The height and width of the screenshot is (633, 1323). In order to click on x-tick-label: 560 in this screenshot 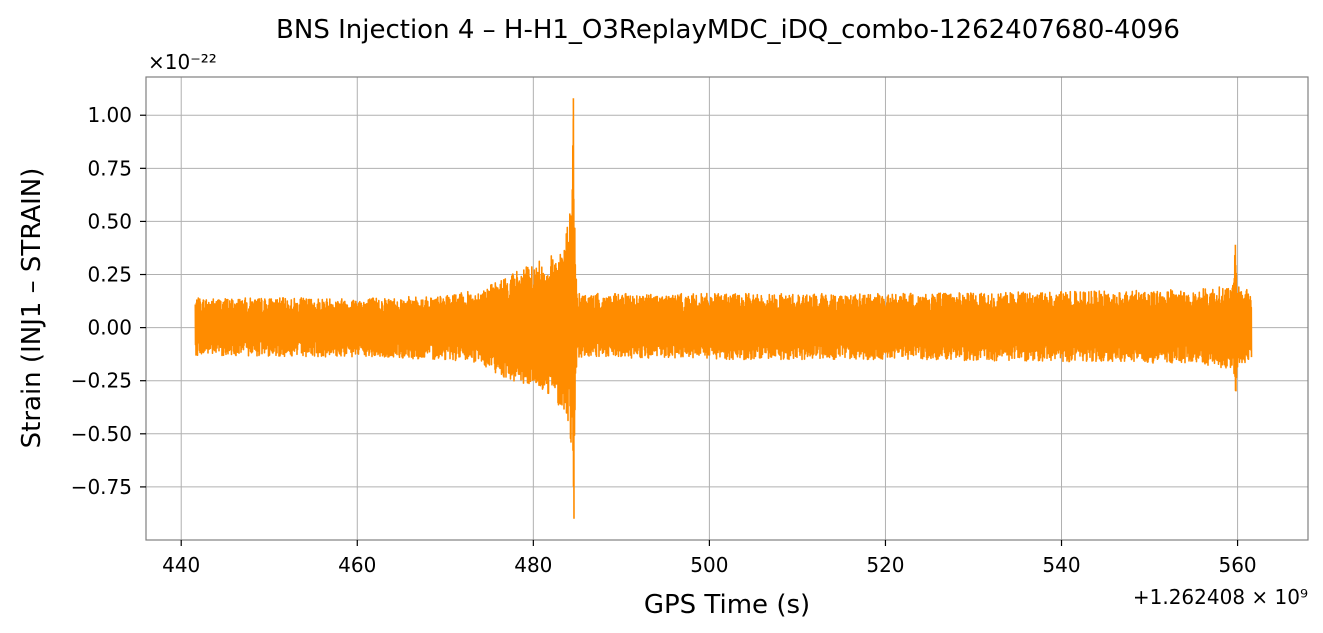, I will do `click(1237, 565)`.